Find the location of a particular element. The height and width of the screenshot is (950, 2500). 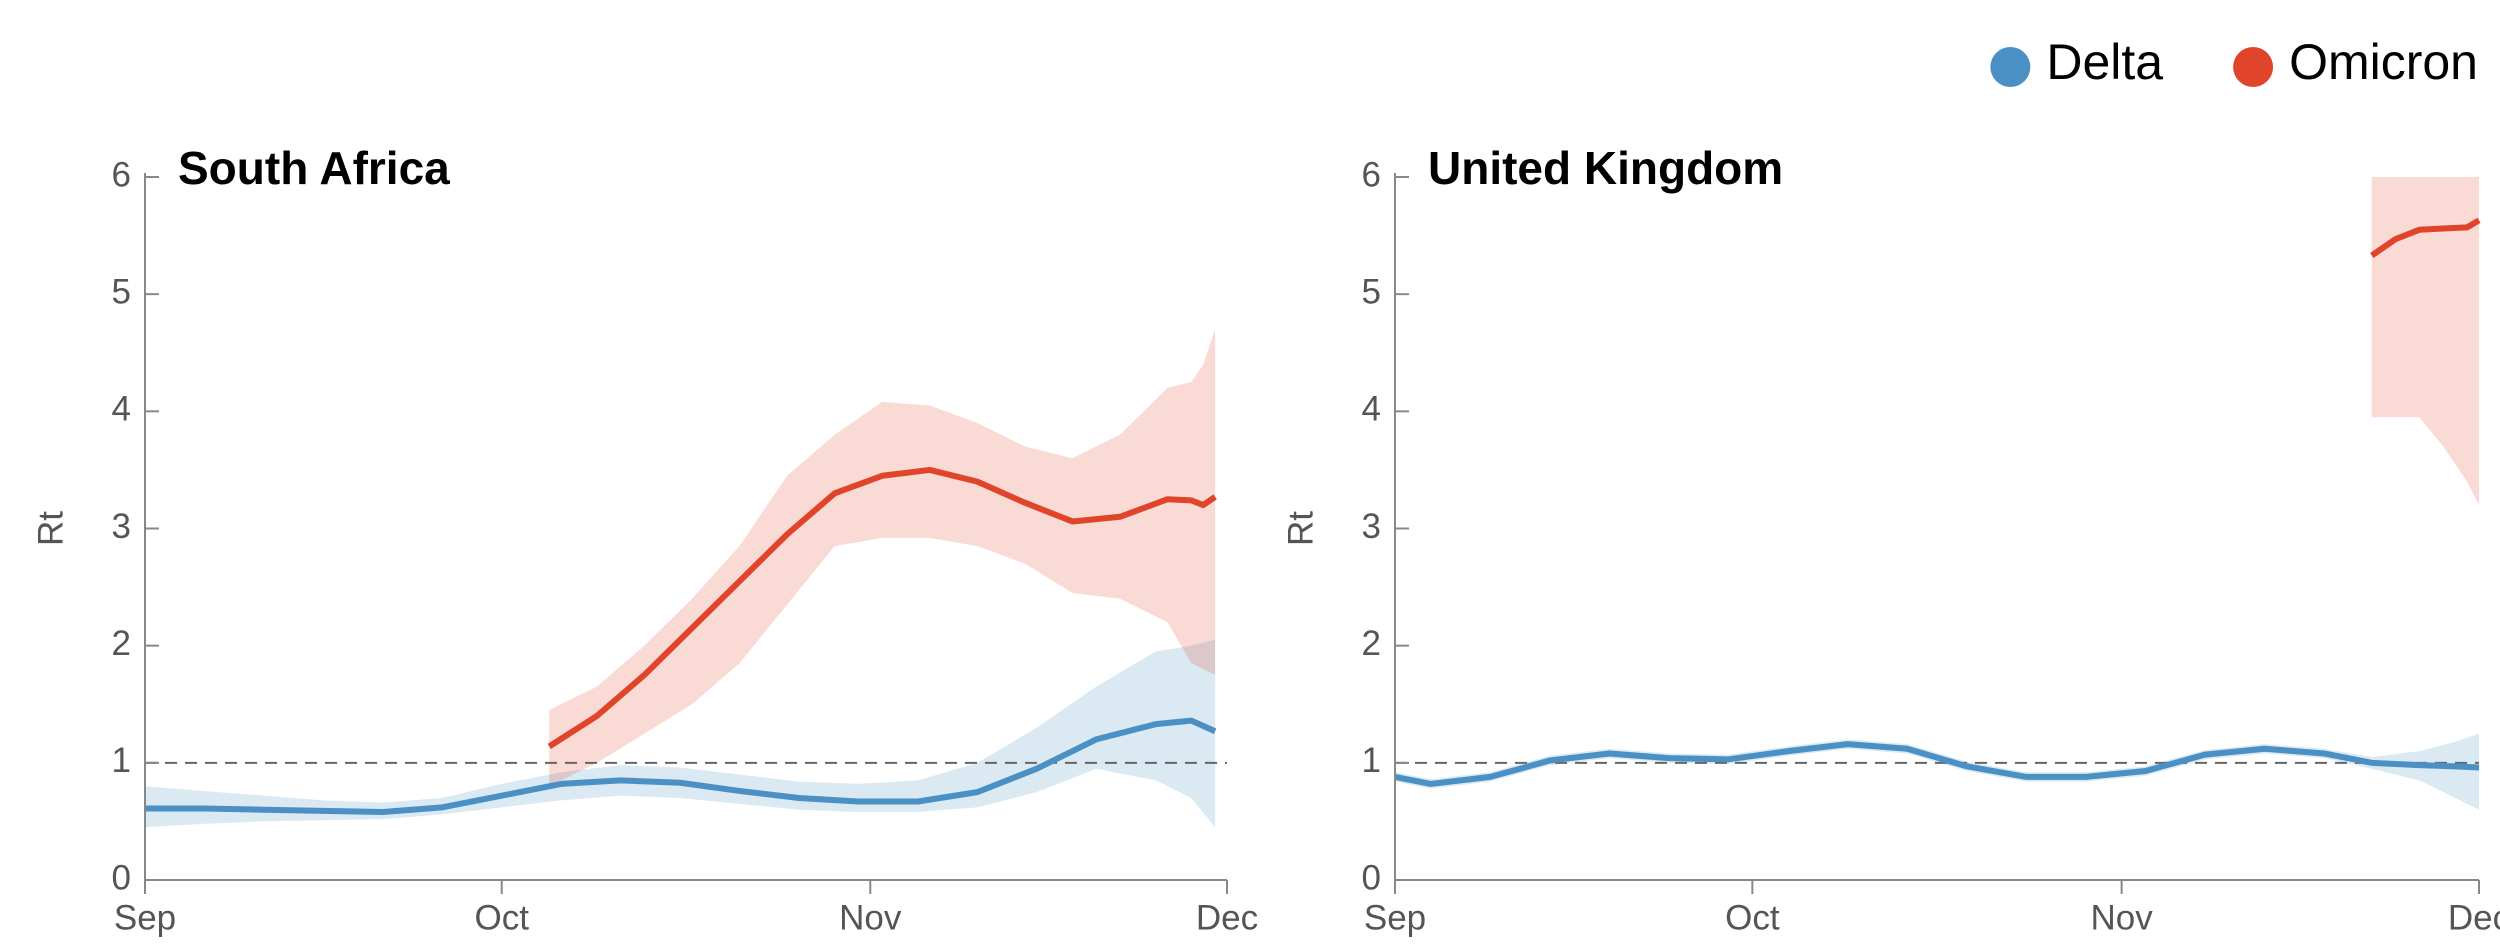

chart-title: United Kingdom is located at coordinates (1605, 168).